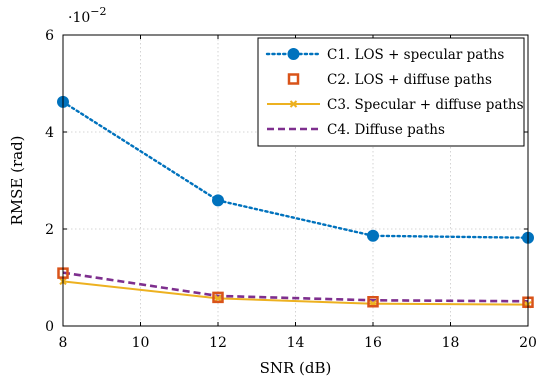  What do you see at coordinates (386, 130) in the screenshot?
I see `legend-label-4: C4. Diffuse paths` at bounding box center [386, 130].